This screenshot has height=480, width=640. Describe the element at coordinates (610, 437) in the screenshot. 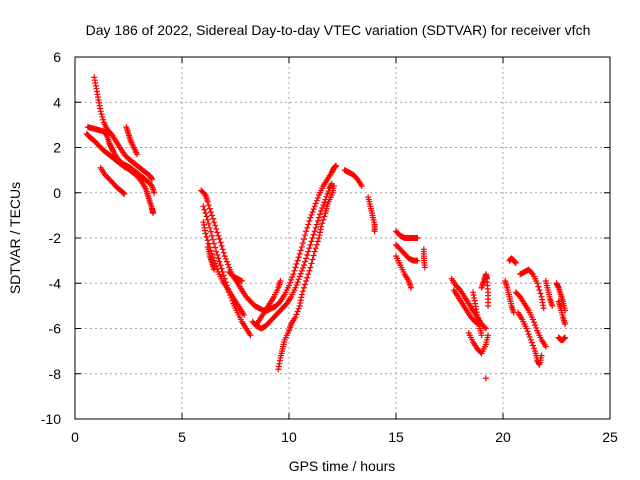

I see `x-tick-label: 25` at that location.